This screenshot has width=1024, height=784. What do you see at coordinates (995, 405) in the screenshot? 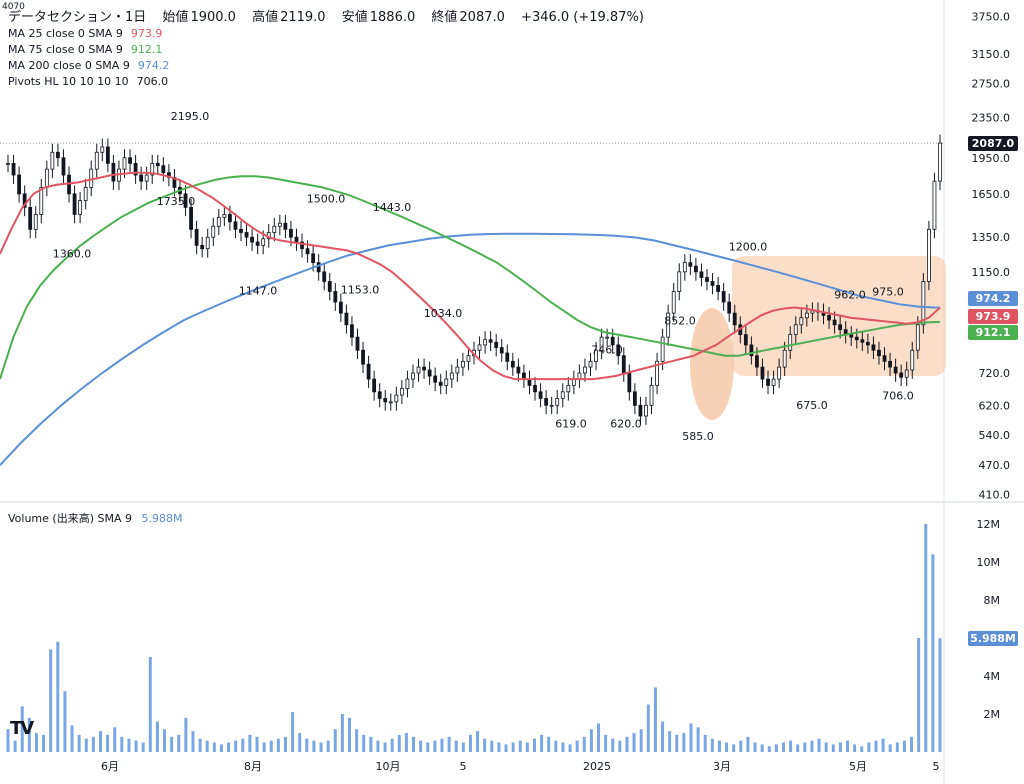
I see `price-tick-label: 620.0` at bounding box center [995, 405].